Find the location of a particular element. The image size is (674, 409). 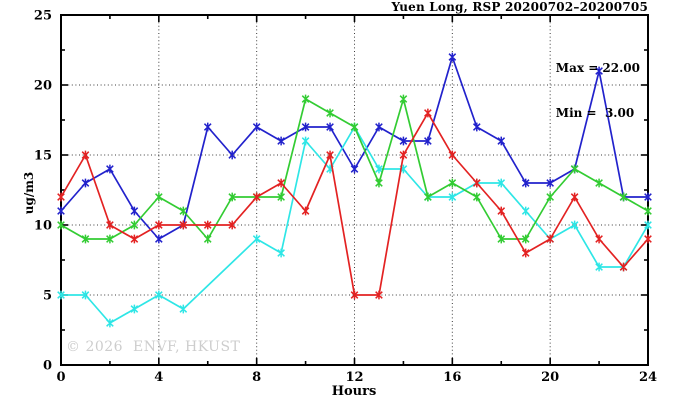

y-tick-label: 10 is located at coordinates (43, 226).